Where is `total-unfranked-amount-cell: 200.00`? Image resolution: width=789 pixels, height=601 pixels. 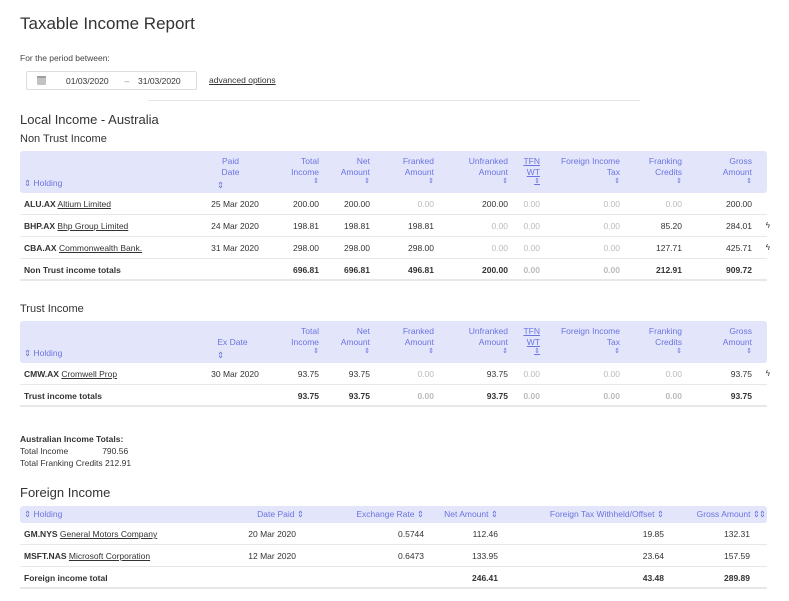 total-unfranked-amount-cell: 200.00 is located at coordinates (495, 270).